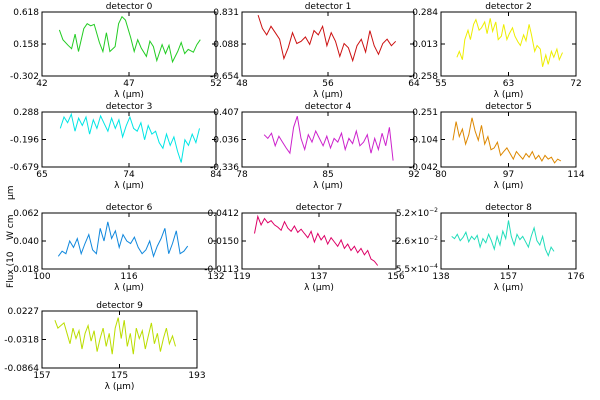 This screenshot has height=400, width=600. I want to click on detector-7-xlabel: λ (μm), so click(319, 288).